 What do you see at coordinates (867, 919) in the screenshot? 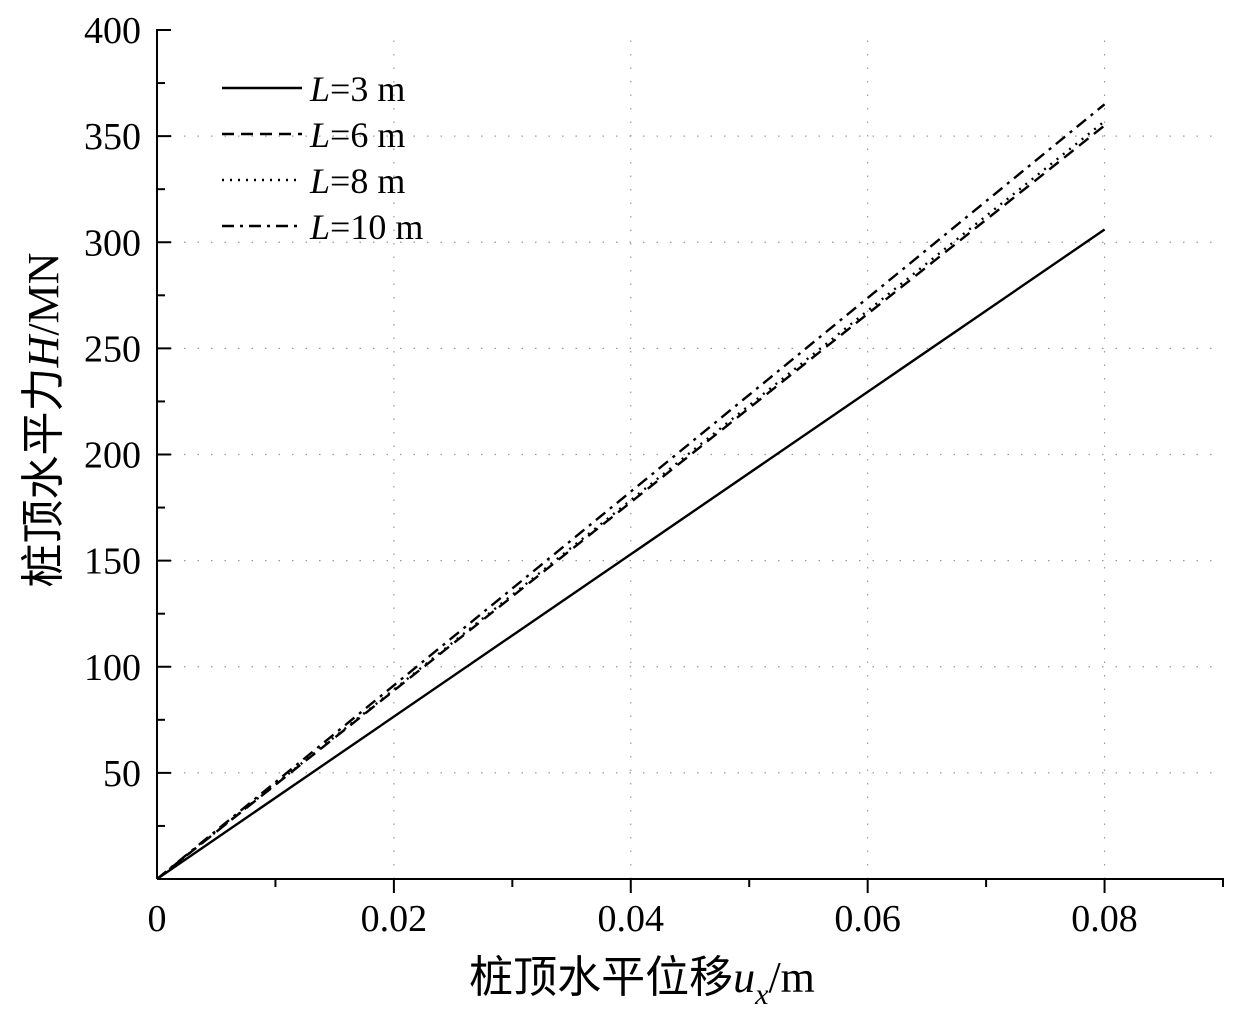
I see `x-tick-label: 0.06` at bounding box center [867, 919].